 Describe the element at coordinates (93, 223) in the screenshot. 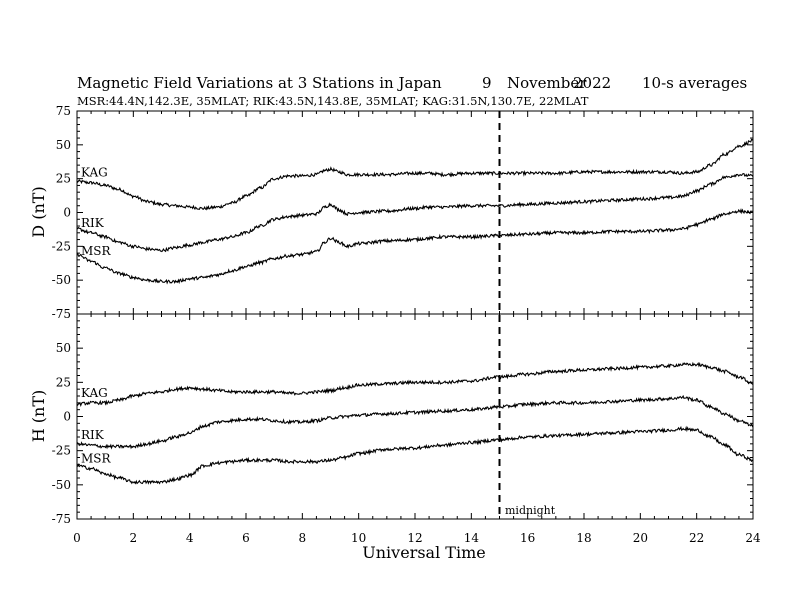

I see `d-station-label-rik: RIK` at that location.